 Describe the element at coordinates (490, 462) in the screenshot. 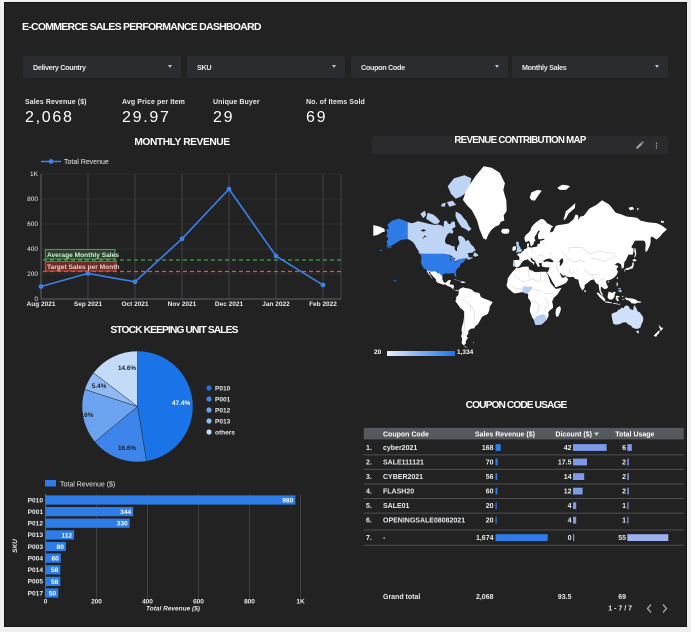

I see `svg-text: 70` at that location.